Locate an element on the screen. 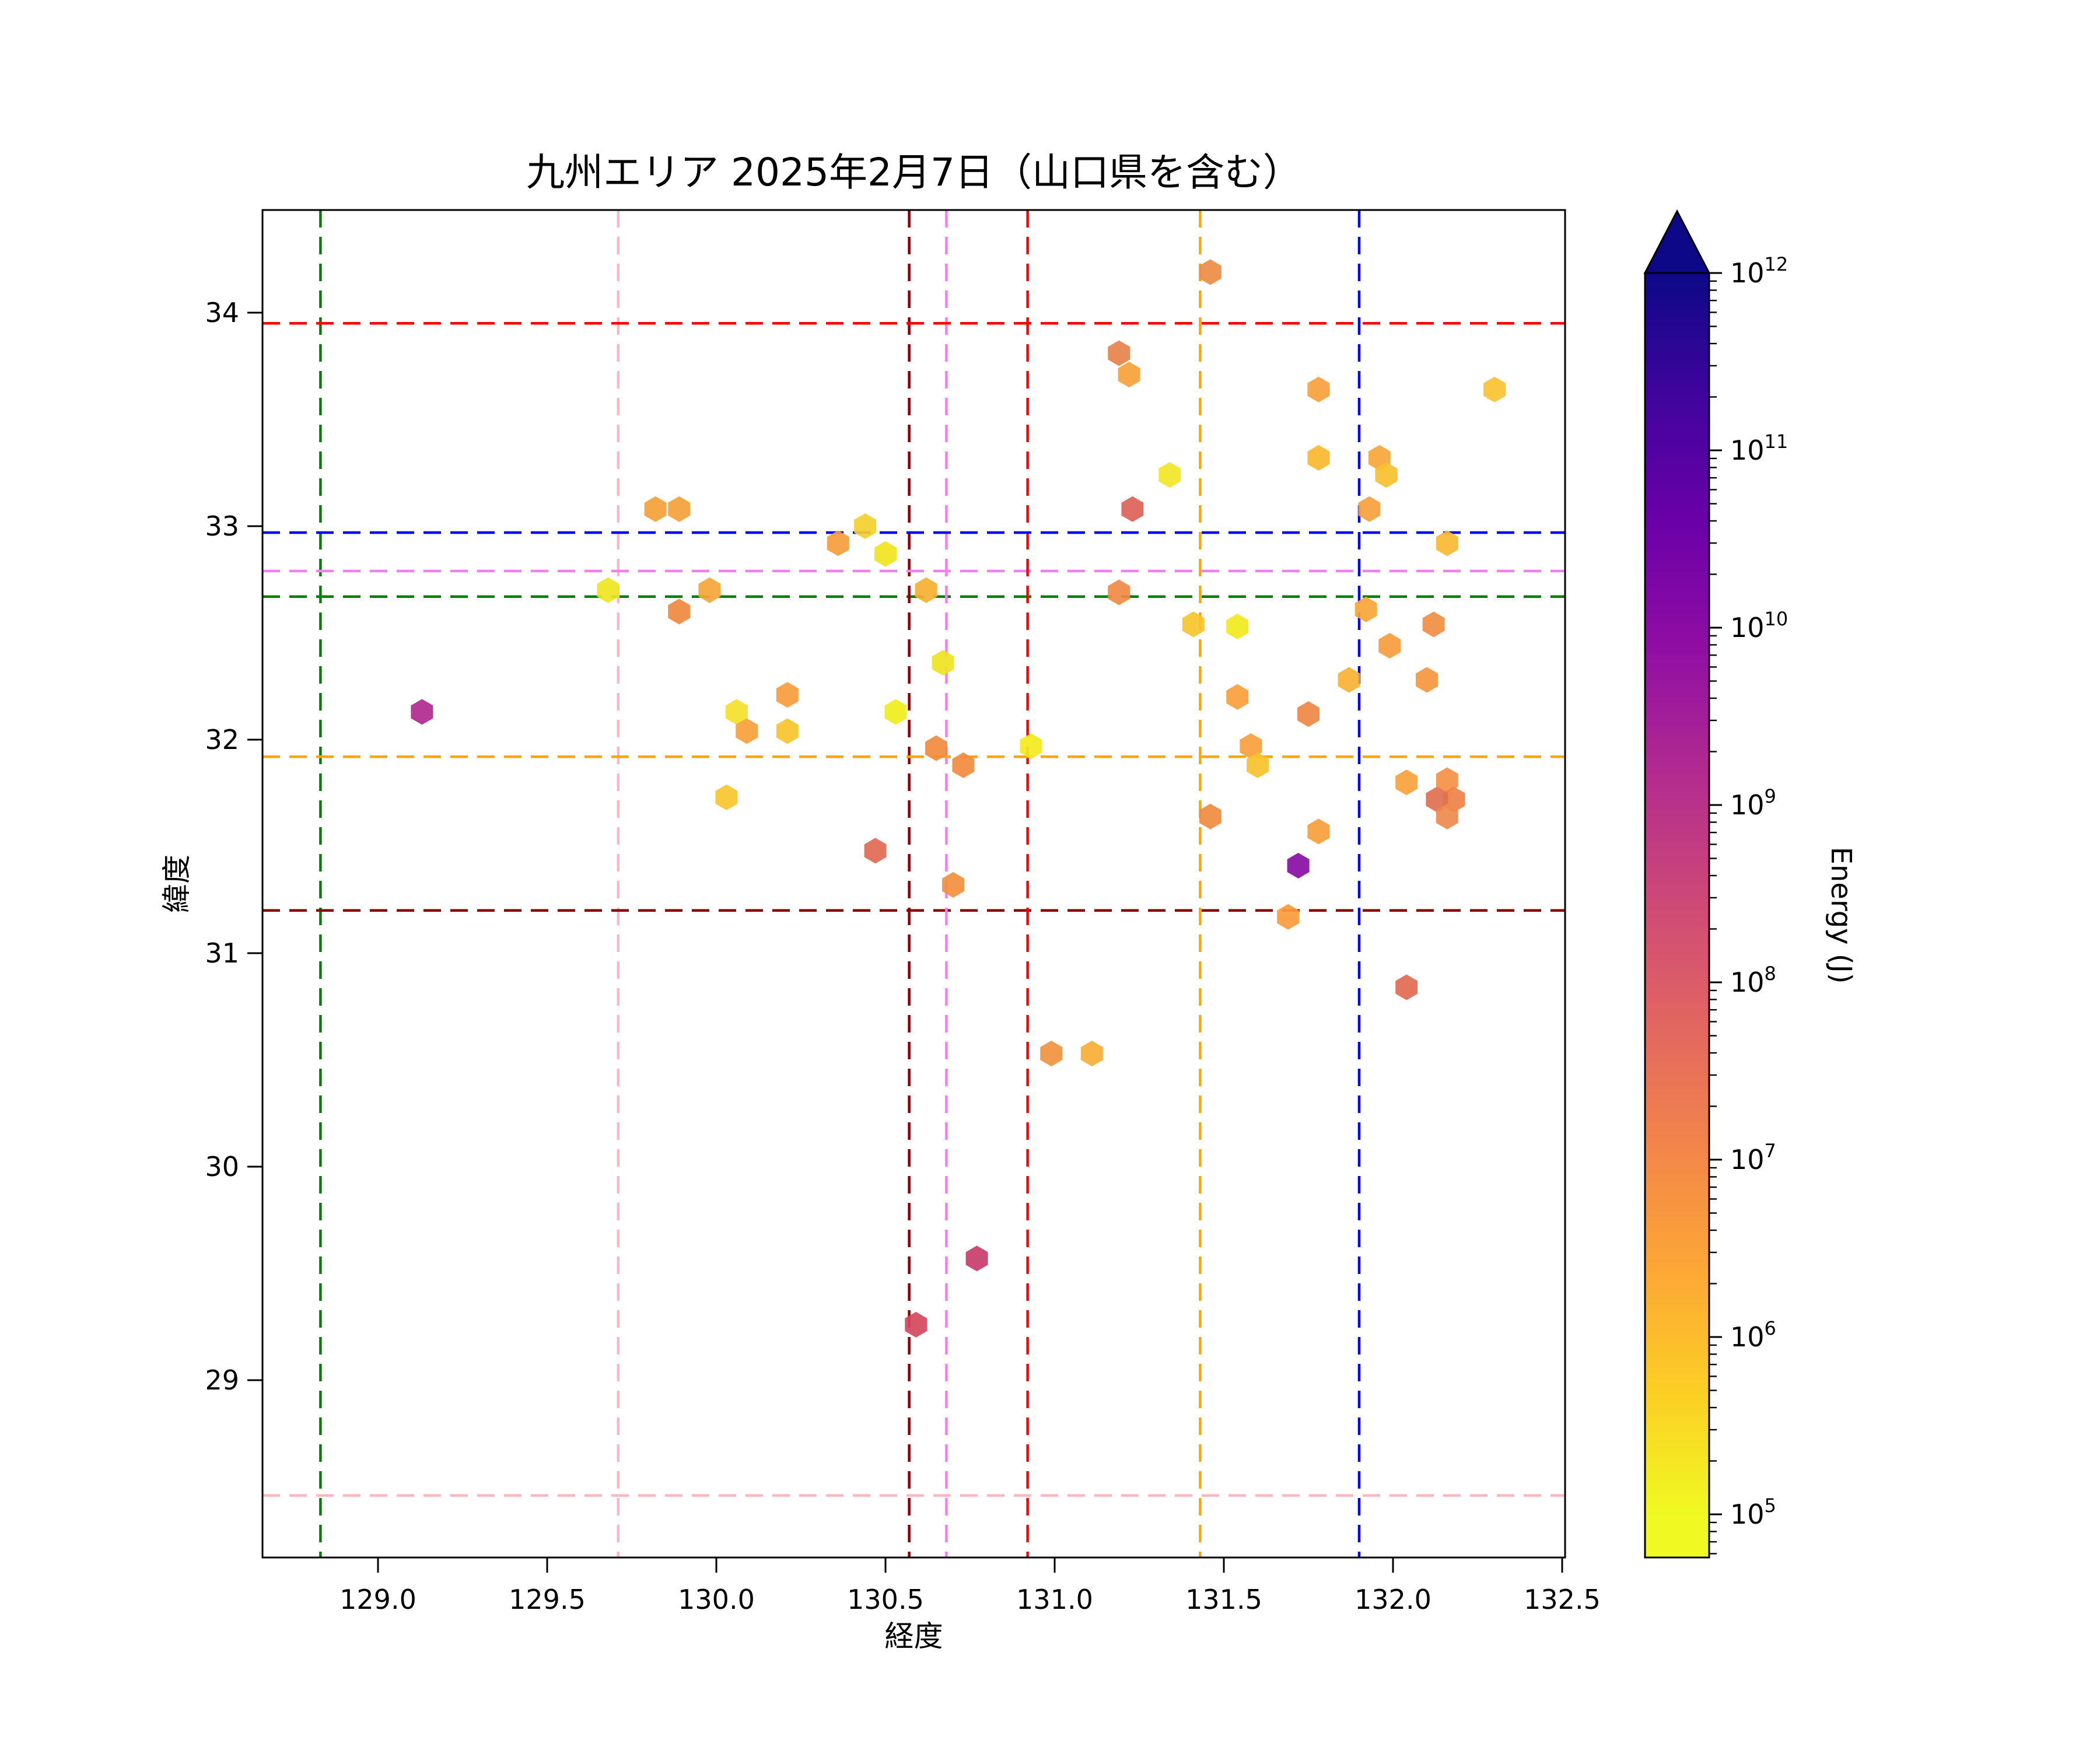 The height and width of the screenshot is (1750, 2100). colorbar-extend-arrow is located at coordinates (1677, 242).